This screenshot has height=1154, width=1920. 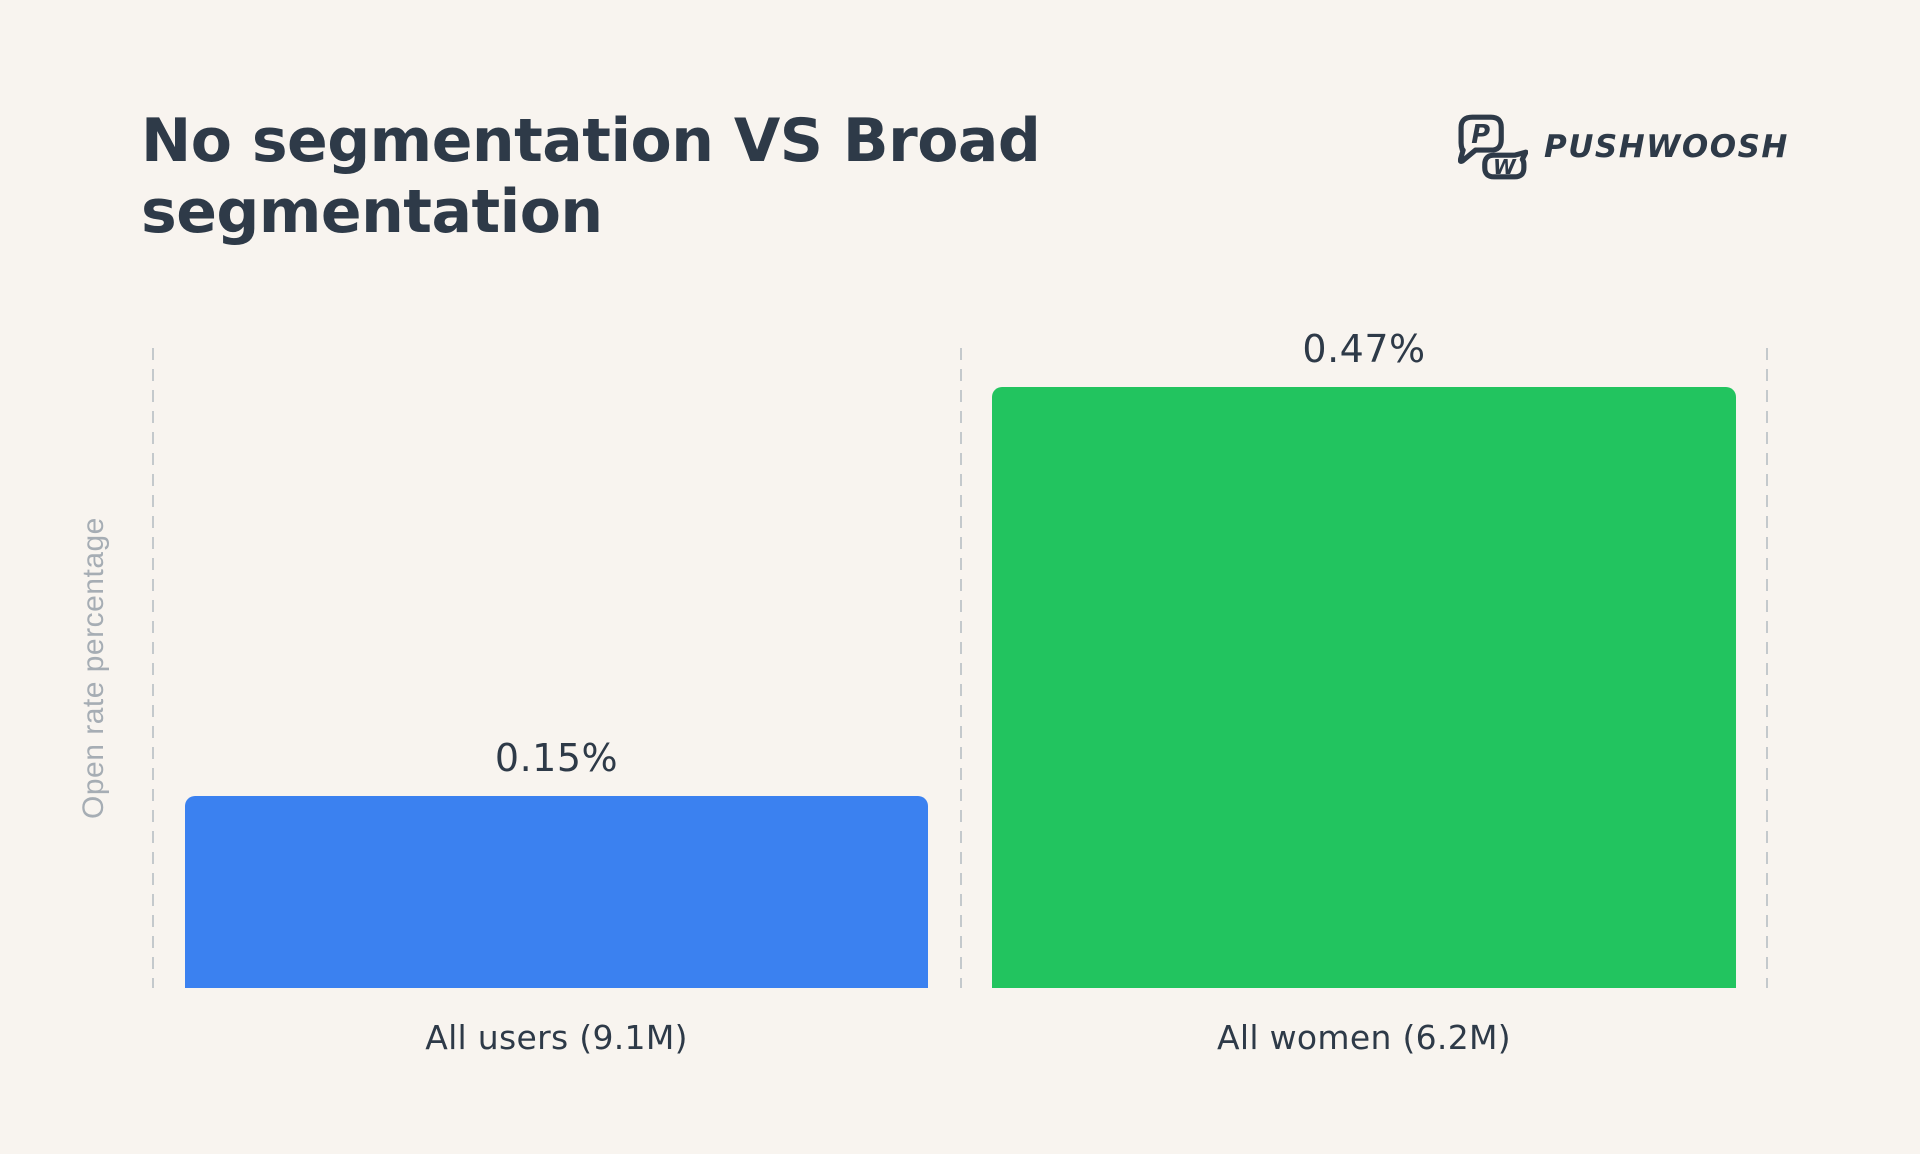 I want to click on page-title-line-1: No segmentation VS Broad, so click(x=591, y=141).